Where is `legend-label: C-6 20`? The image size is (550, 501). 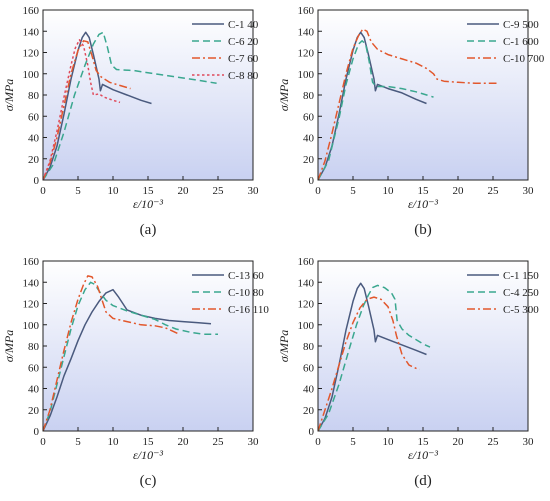 legend-label: C-6 20 is located at coordinates (243, 42).